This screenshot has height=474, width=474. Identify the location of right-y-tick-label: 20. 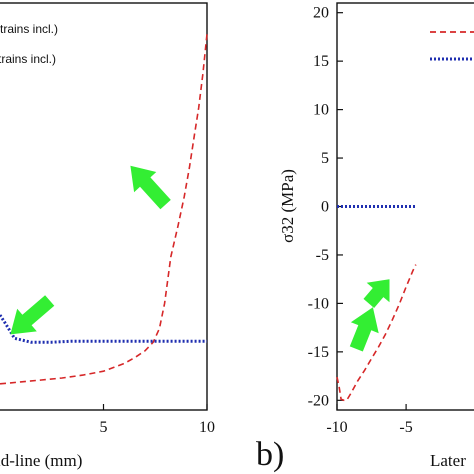
(321, 13).